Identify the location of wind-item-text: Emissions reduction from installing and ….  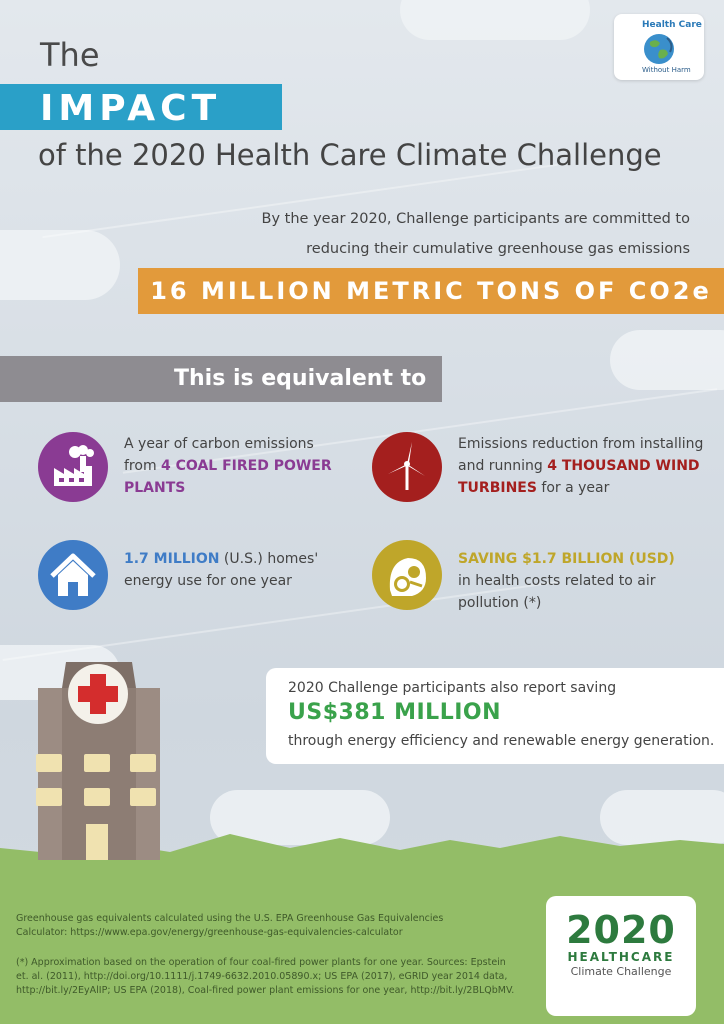
(588, 466).